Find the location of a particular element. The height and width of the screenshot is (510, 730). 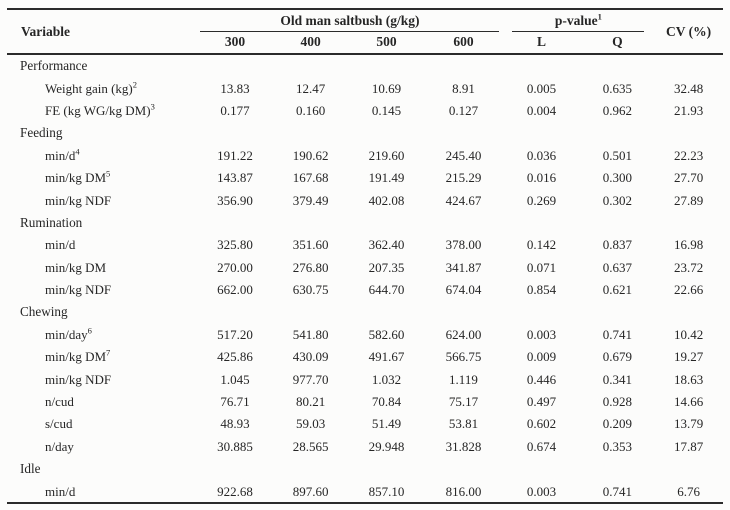

footnote-marker: 5 is located at coordinates (108, 173).